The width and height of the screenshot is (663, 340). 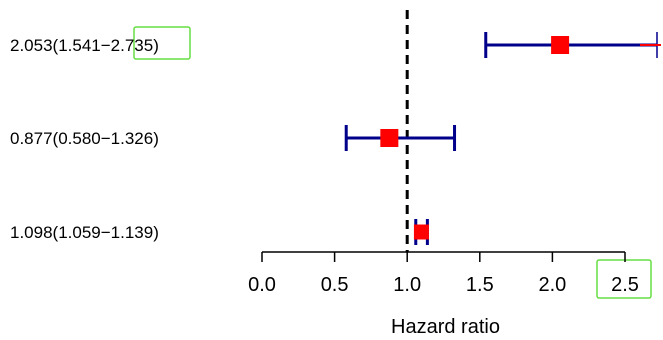 What do you see at coordinates (262, 285) in the screenshot?
I see `x-tick-label: 0.0` at bounding box center [262, 285].